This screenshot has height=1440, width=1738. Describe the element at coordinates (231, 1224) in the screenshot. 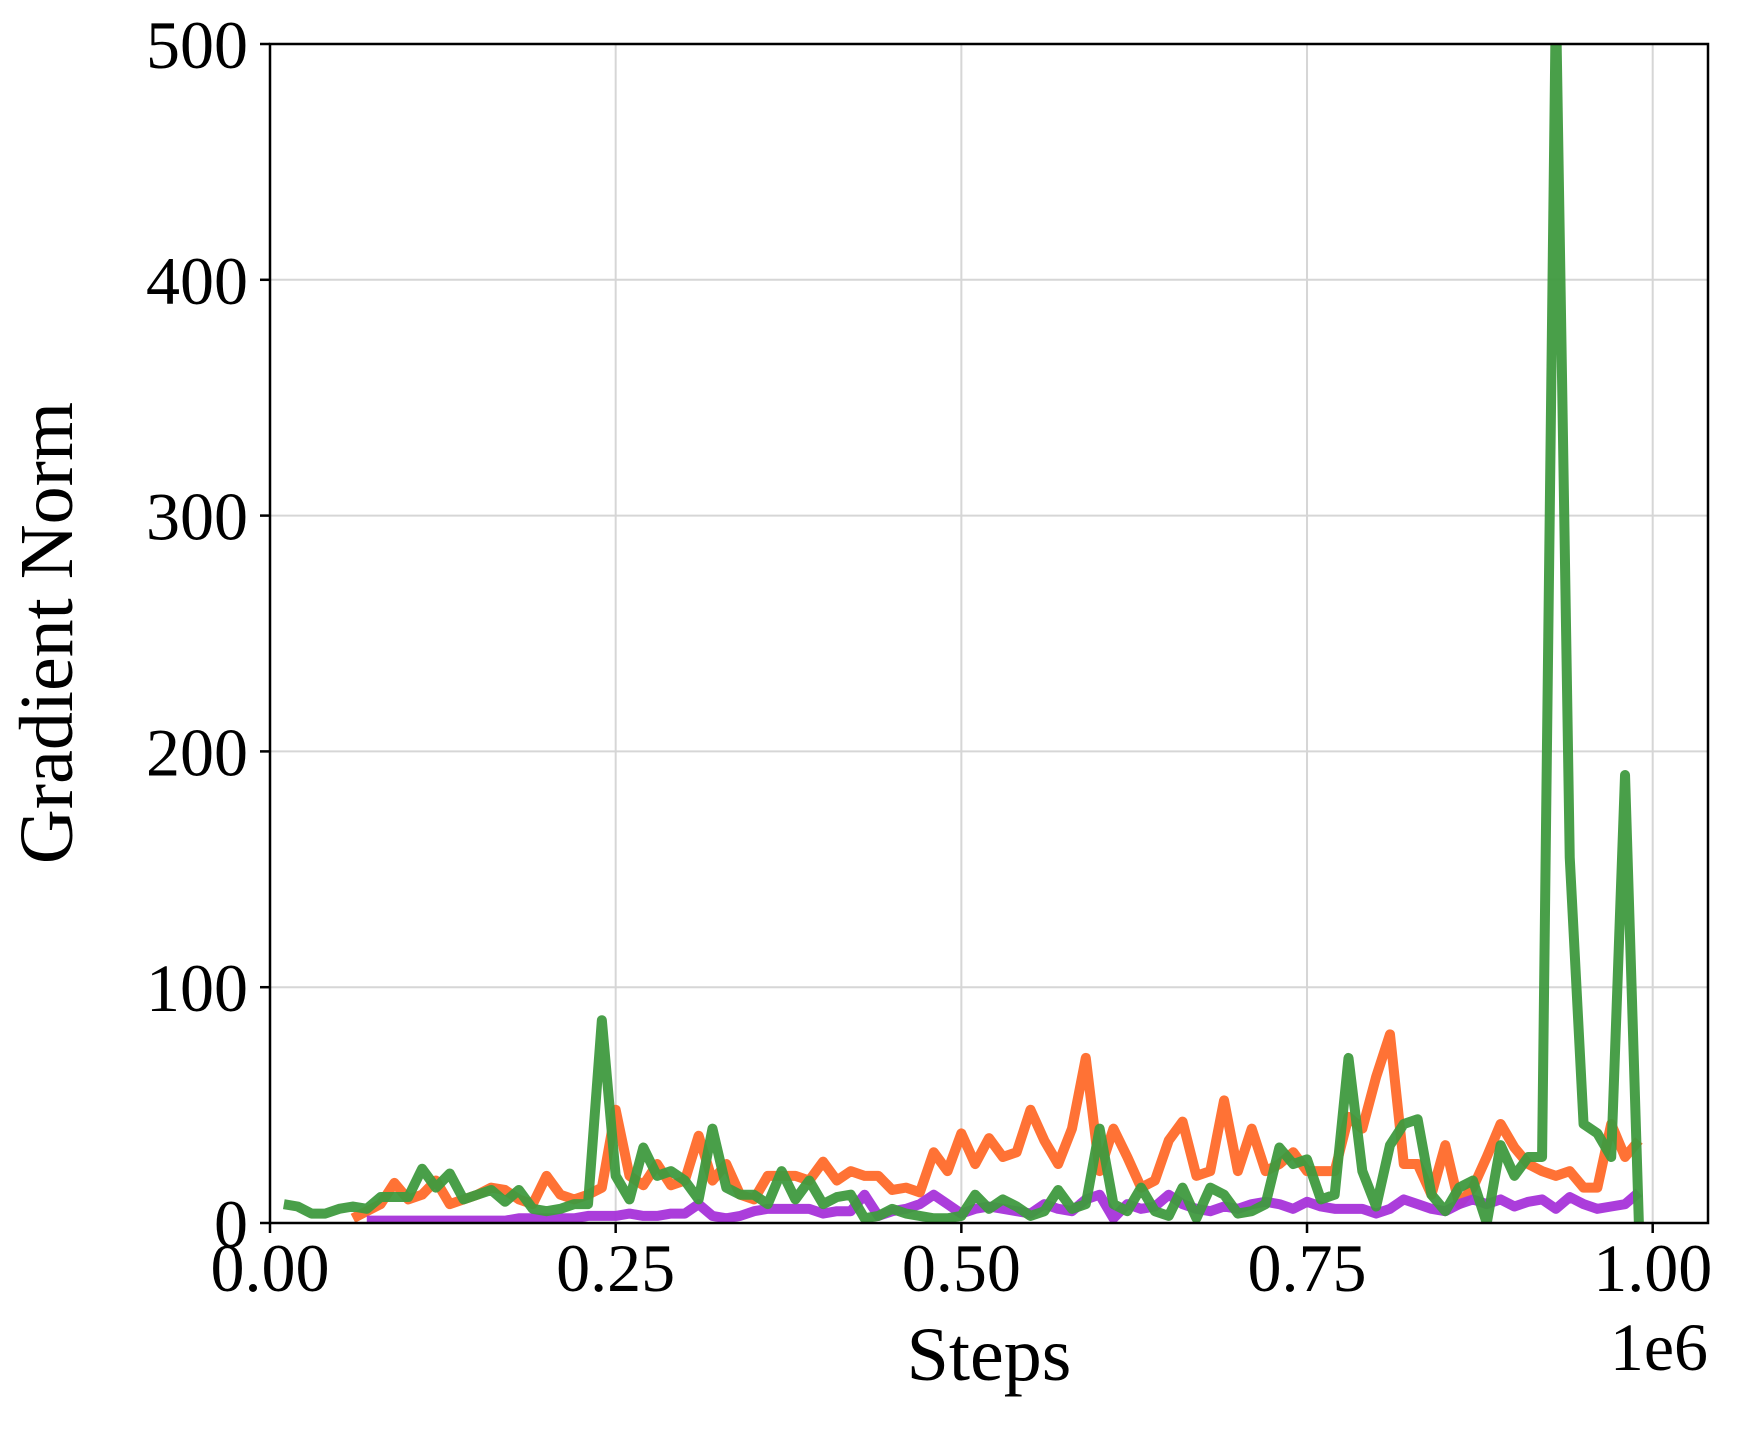

I see `y-tick-label: 0` at that location.